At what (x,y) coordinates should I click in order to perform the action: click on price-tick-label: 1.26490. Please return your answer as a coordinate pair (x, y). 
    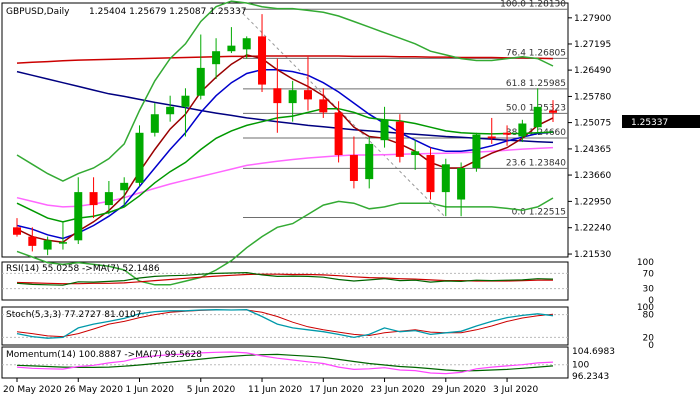
    Looking at the image, I should click on (592, 71).